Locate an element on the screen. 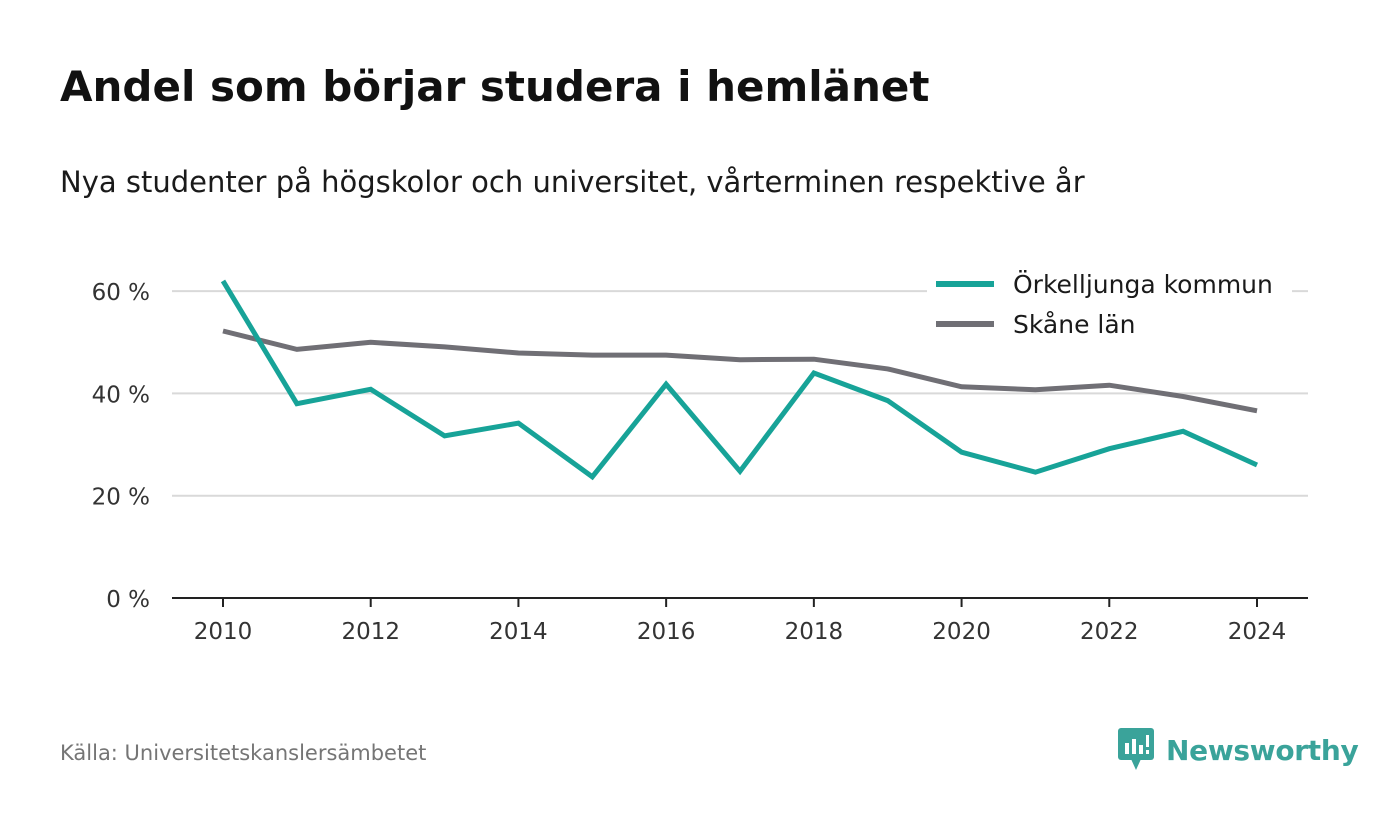 The image size is (1400, 831). newsworthy-logo-icon is located at coordinates (1136, 749).